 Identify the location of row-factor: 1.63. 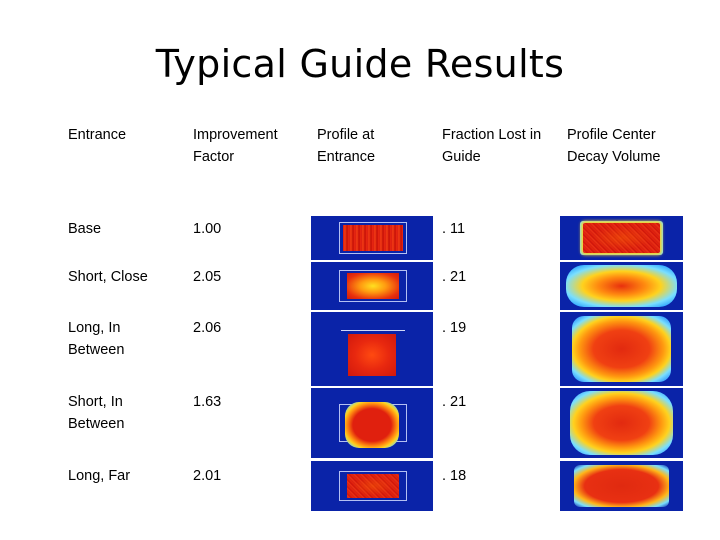
(207, 402).